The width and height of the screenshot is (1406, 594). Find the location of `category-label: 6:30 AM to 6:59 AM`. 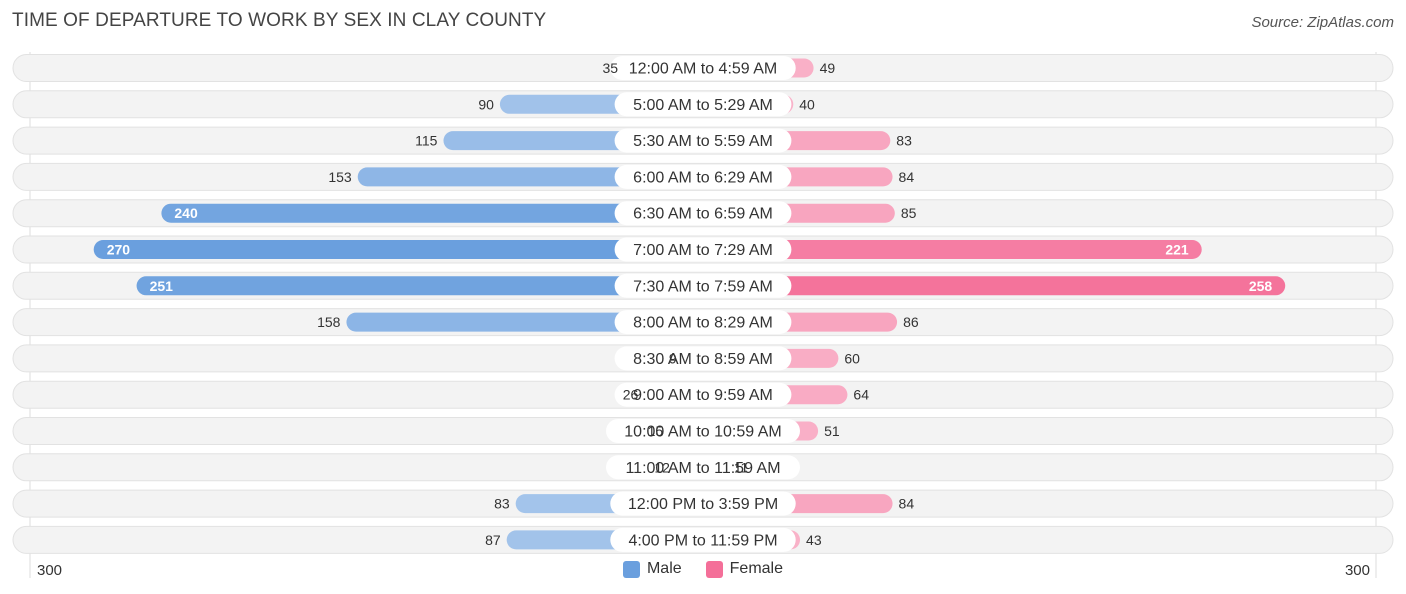

category-label: 6:30 AM to 6:59 AM is located at coordinates (703, 214).